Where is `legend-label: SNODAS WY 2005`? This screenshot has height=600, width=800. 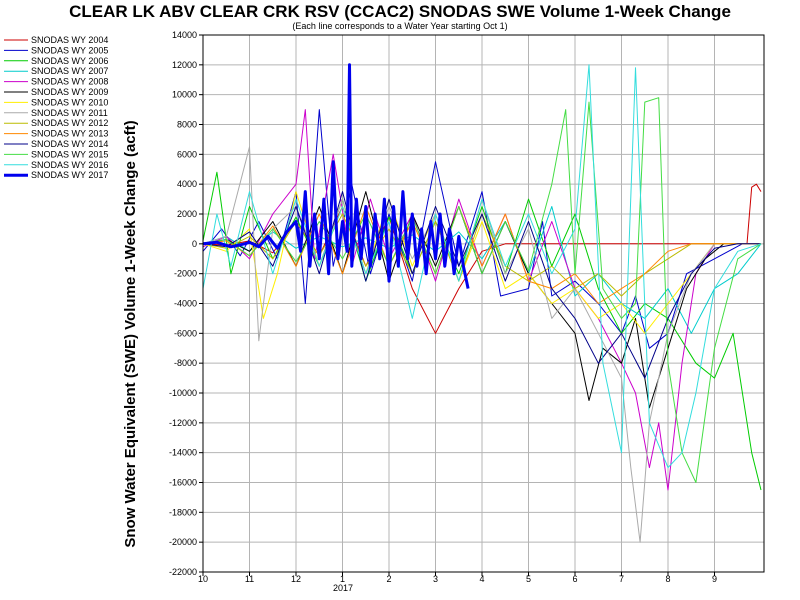 legend-label: SNODAS WY 2005 is located at coordinates (69, 50).